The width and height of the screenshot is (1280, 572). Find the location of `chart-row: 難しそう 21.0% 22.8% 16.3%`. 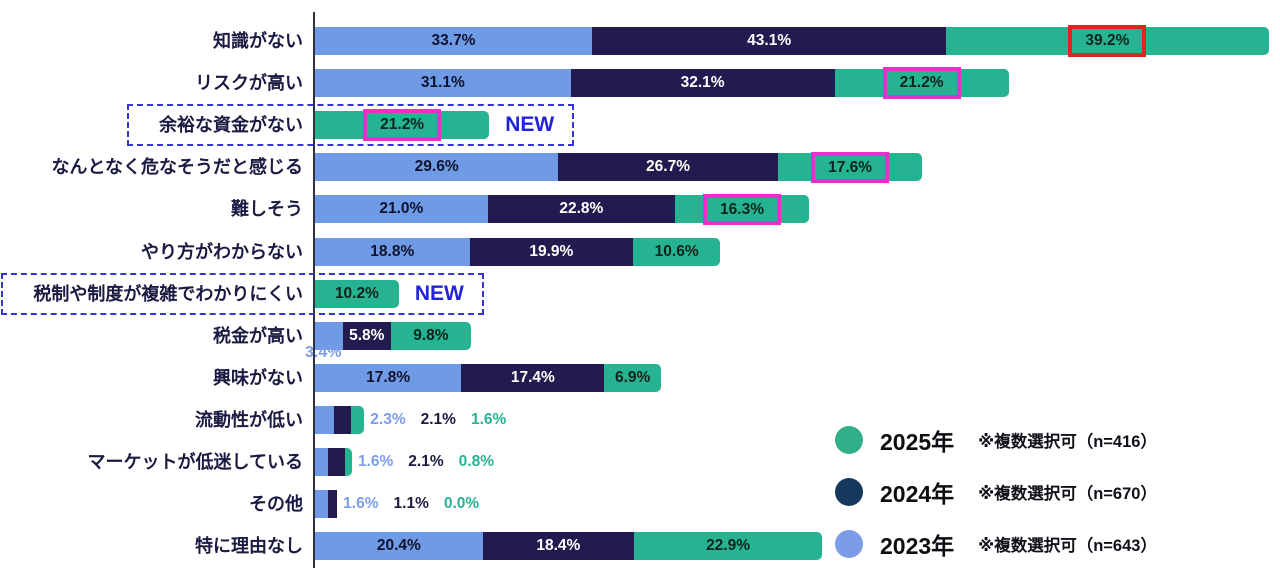

chart-row: 難しそう 21.0% 22.8% 16.3% is located at coordinates (640, 209).